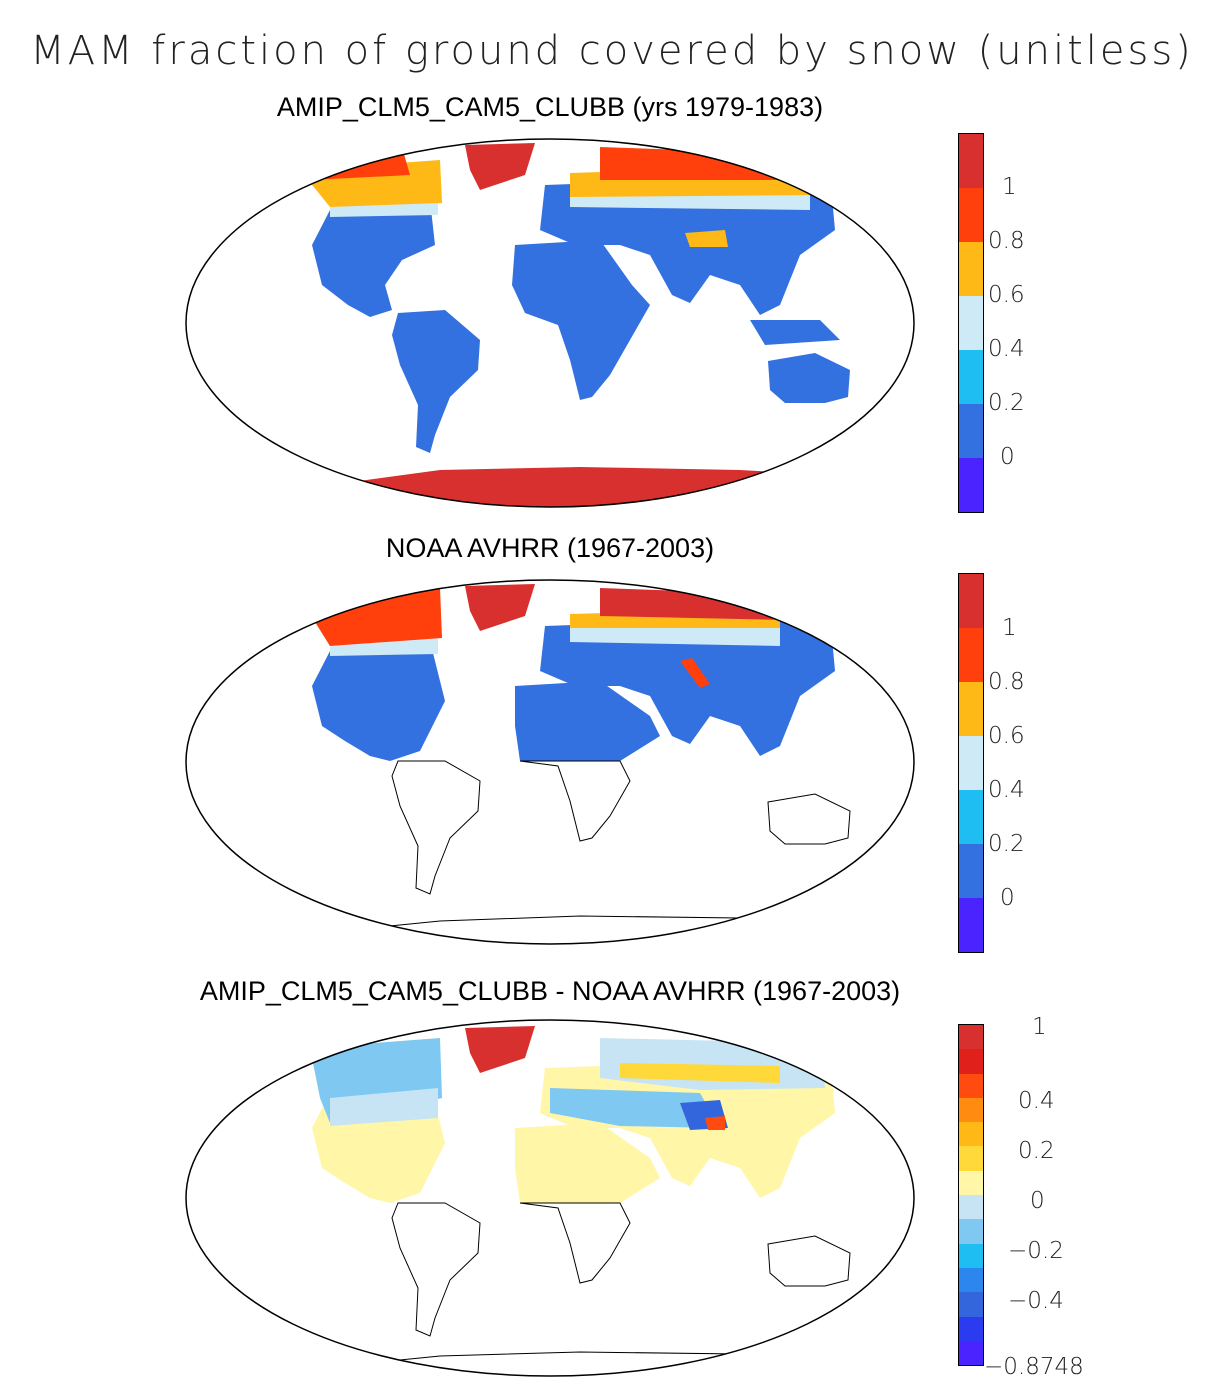  What do you see at coordinates (700, 1073) in the screenshot?
I see `eurasia-diff-orange` at bounding box center [700, 1073].